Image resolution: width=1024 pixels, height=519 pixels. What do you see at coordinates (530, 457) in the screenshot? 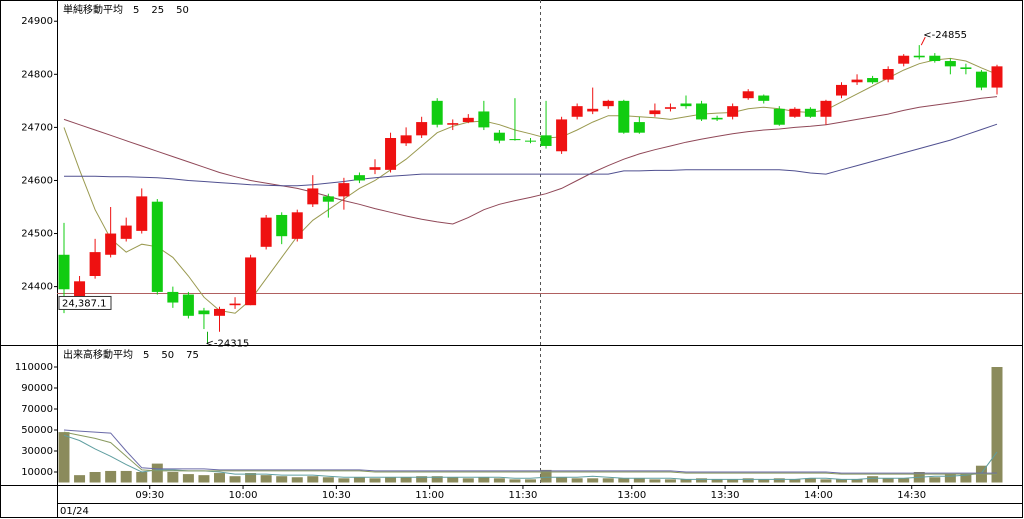
I see `ma-line` at bounding box center [530, 457].